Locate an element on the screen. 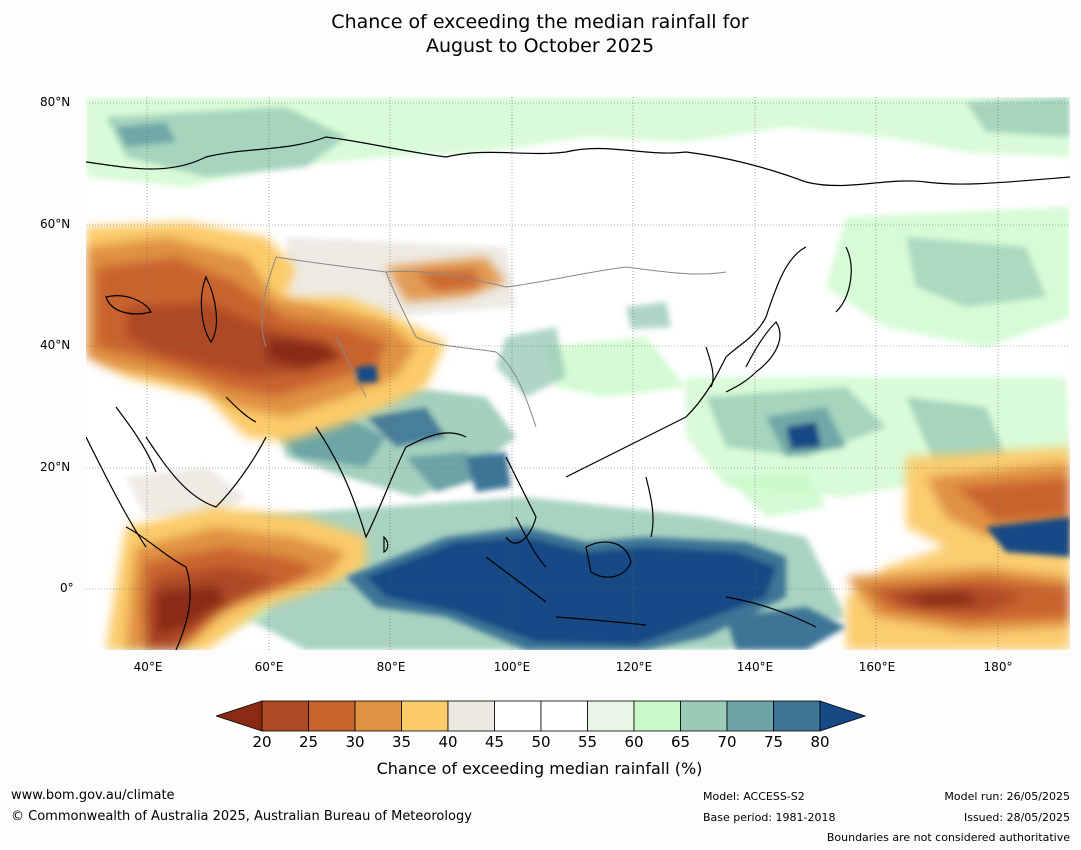 The width and height of the screenshot is (1081, 850). lon-label-60e: 60°E is located at coordinates (269, 667).